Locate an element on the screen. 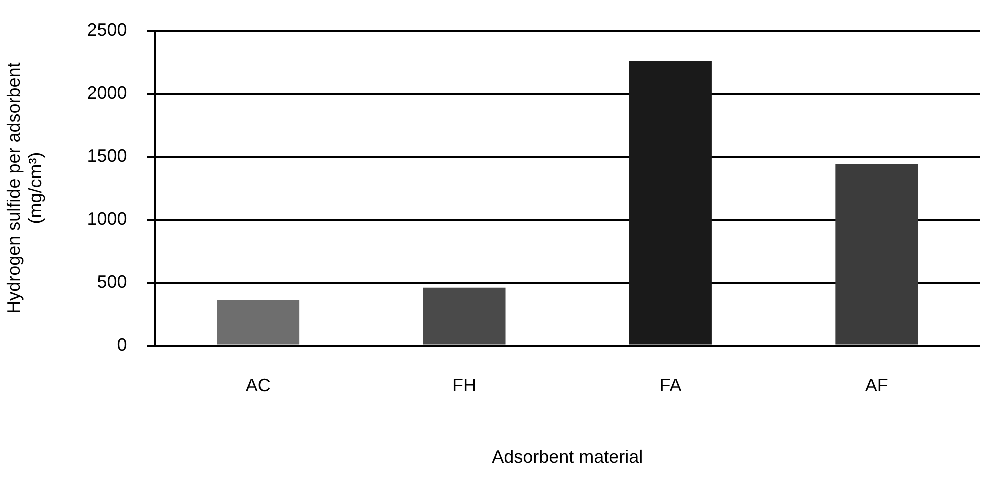  y-axis-title: Hydrogen sulfide per adsorbent (mg/cm³) is located at coordinates (25, 188).